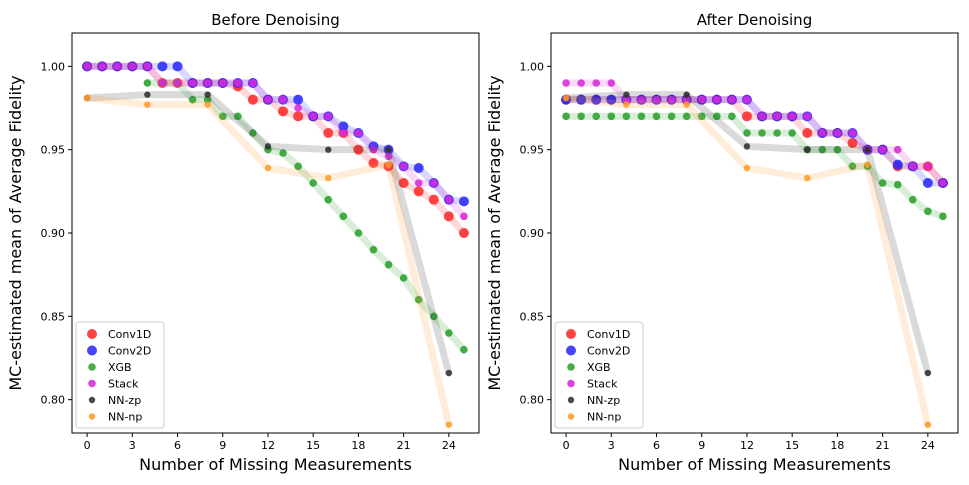 This screenshot has height=485, width=969. I want to click on legend-label: NN-np, so click(604, 417).